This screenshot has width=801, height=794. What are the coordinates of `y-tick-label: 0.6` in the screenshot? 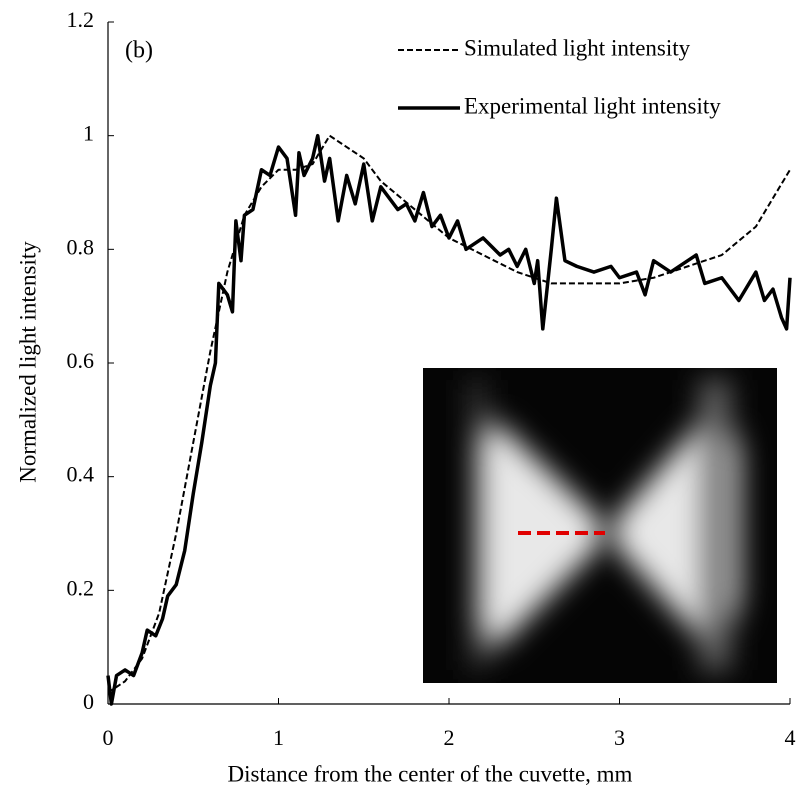 It's located at (81, 360).